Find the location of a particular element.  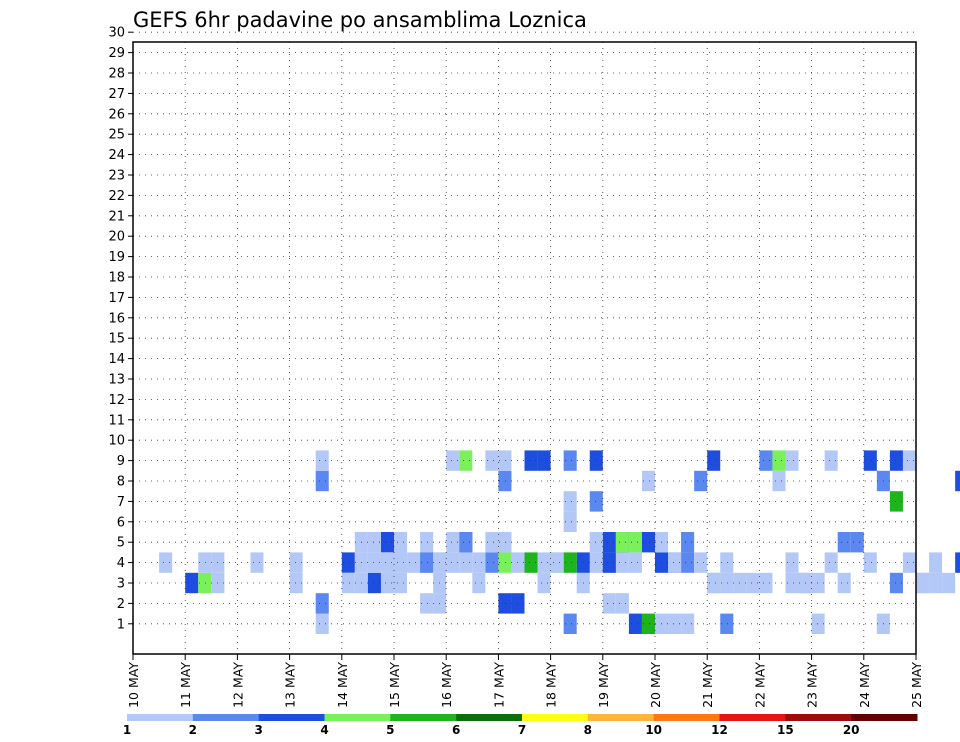

y-tick-label: 29 is located at coordinates (116, 53).